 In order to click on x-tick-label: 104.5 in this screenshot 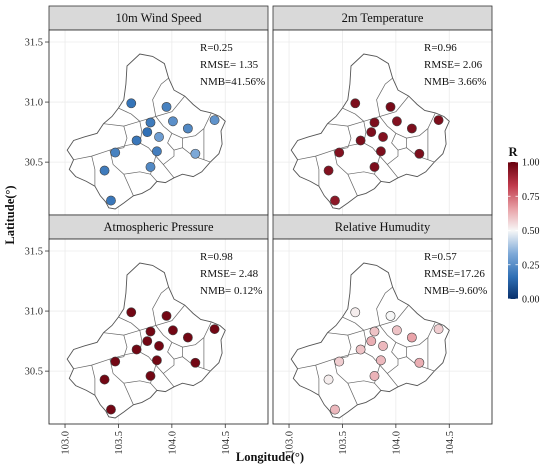, I will do `click(226, 443)`.